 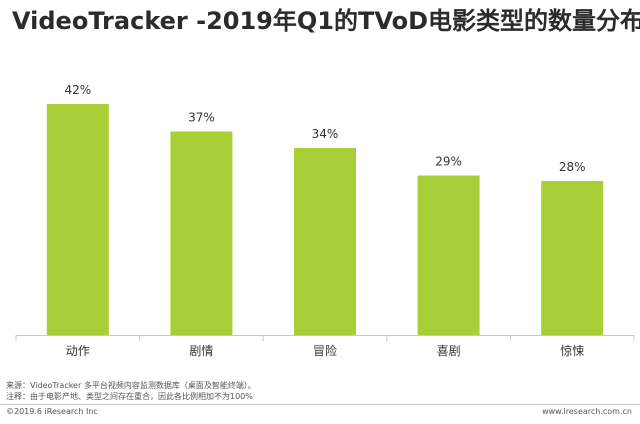 I want to click on category-label-4: 喜剧, so click(x=449, y=351).